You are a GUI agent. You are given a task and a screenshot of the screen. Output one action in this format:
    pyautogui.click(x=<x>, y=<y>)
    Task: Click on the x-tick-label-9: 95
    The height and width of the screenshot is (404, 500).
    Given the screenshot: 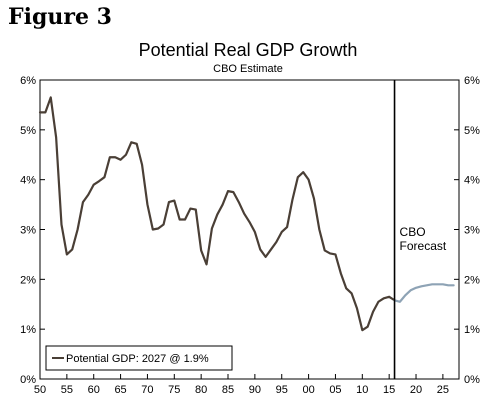 What is the action you would take?
    pyautogui.click(x=282, y=390)
    